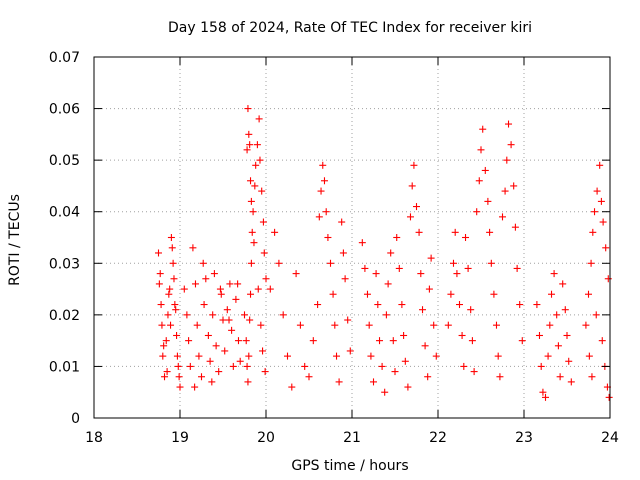  I want to click on y-tick-label: 0.01, so click(64, 367).